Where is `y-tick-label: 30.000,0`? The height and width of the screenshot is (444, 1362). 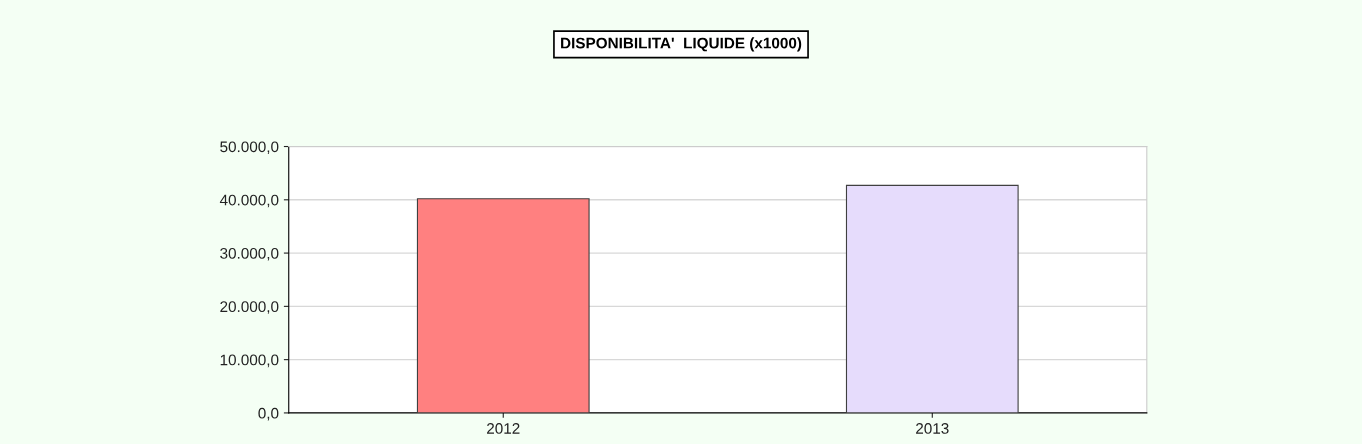
y-tick-label: 30.000,0 is located at coordinates (249, 254).